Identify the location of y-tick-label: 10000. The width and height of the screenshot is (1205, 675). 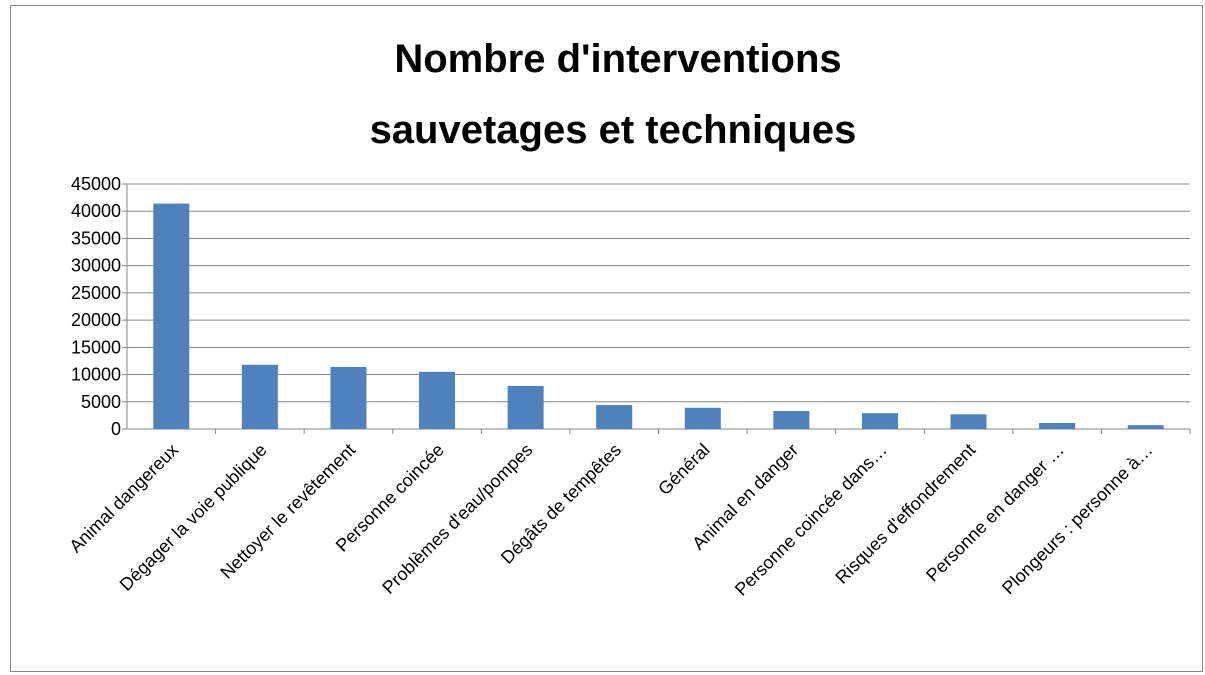
(96, 375).